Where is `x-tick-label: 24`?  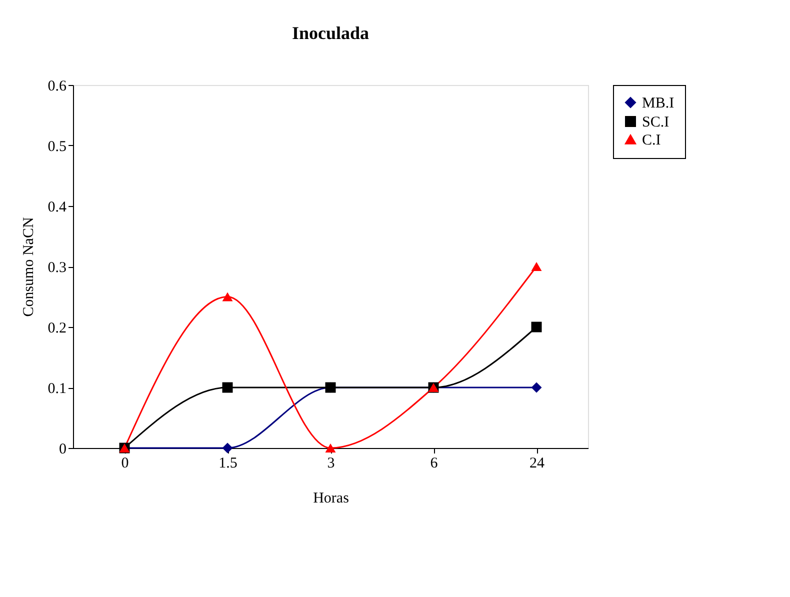 x-tick-label: 24 is located at coordinates (537, 464).